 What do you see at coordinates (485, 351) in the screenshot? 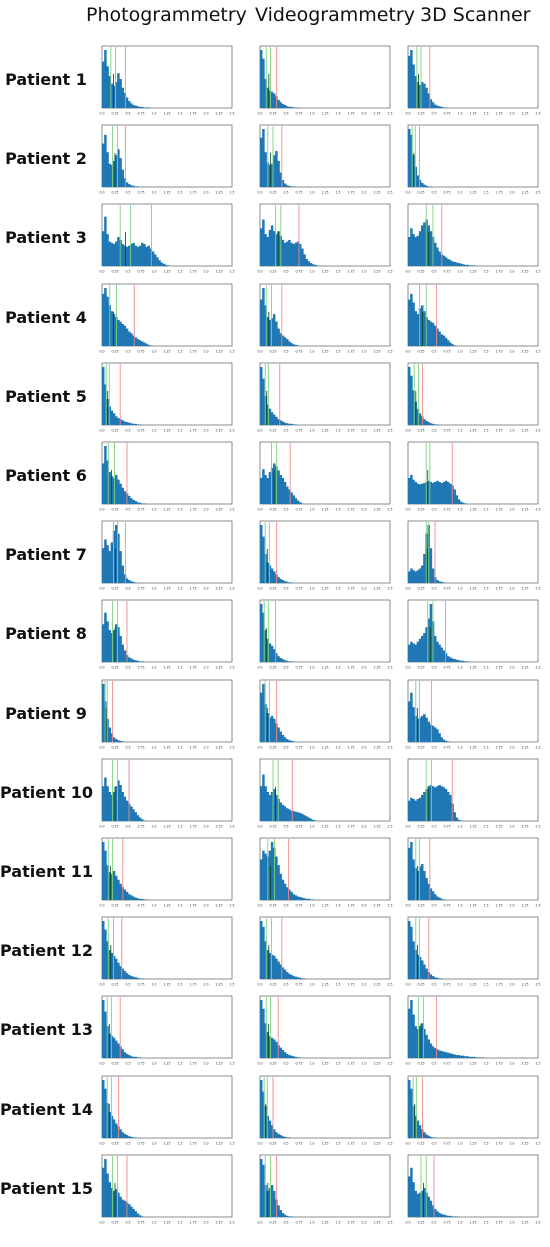
I see `x-tick-label: 1.5` at bounding box center [485, 351].